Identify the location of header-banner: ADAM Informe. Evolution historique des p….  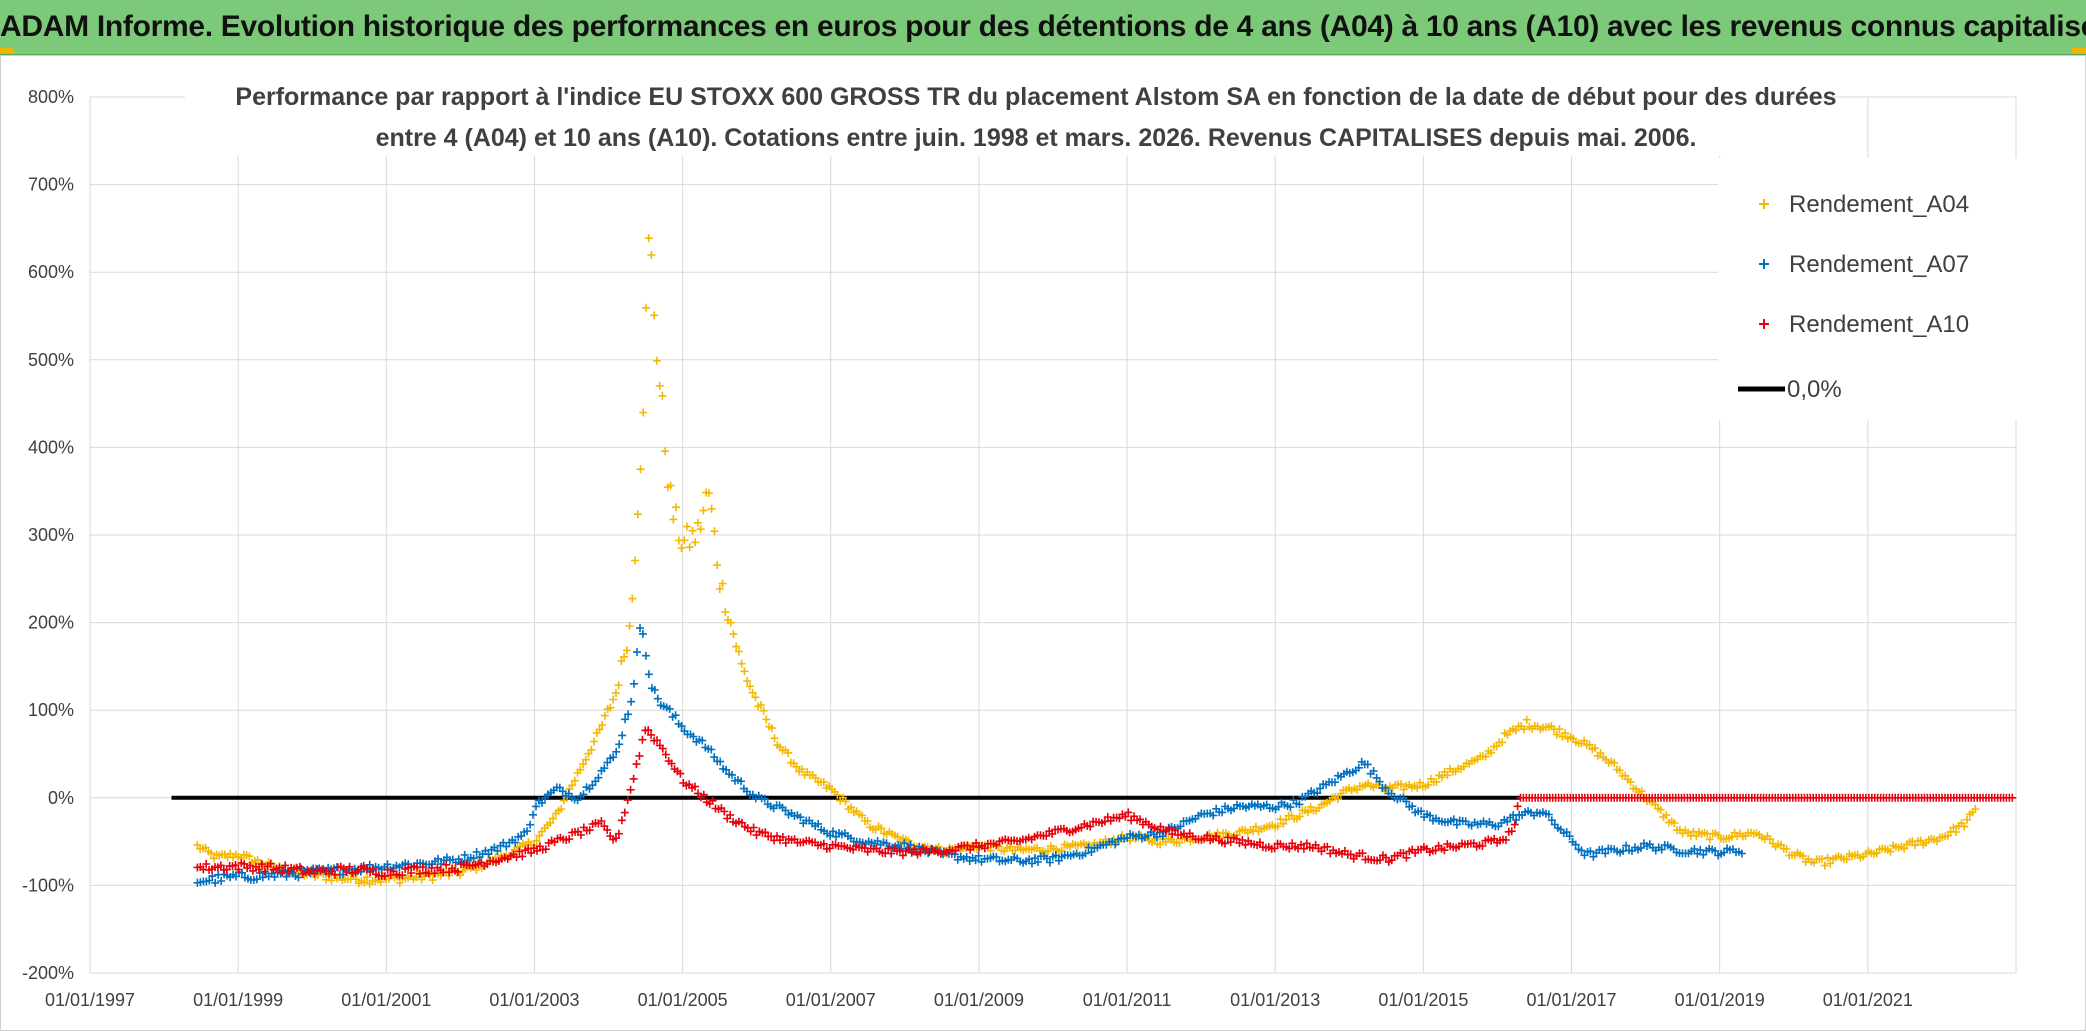
(1043, 27).